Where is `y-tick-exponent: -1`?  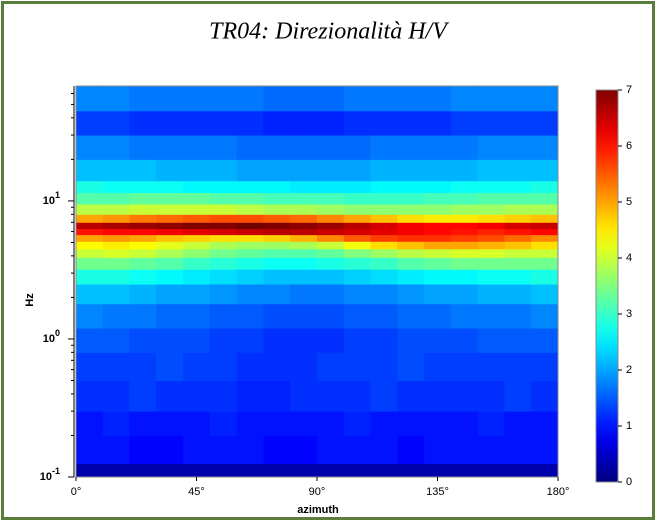 y-tick-exponent: -1 is located at coordinates (56, 471).